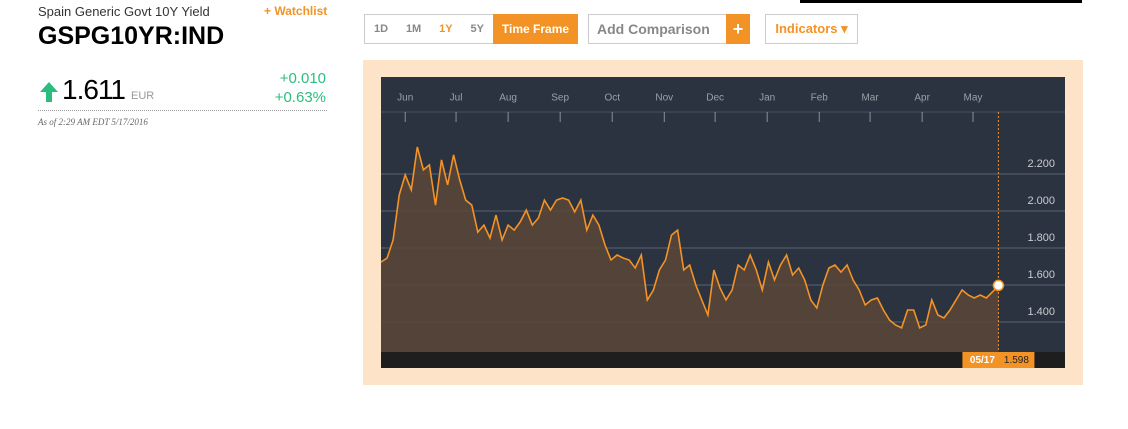 This screenshot has width=1128, height=429. What do you see at coordinates (612, 98) in the screenshot?
I see `x-tick-label: Oct` at bounding box center [612, 98].